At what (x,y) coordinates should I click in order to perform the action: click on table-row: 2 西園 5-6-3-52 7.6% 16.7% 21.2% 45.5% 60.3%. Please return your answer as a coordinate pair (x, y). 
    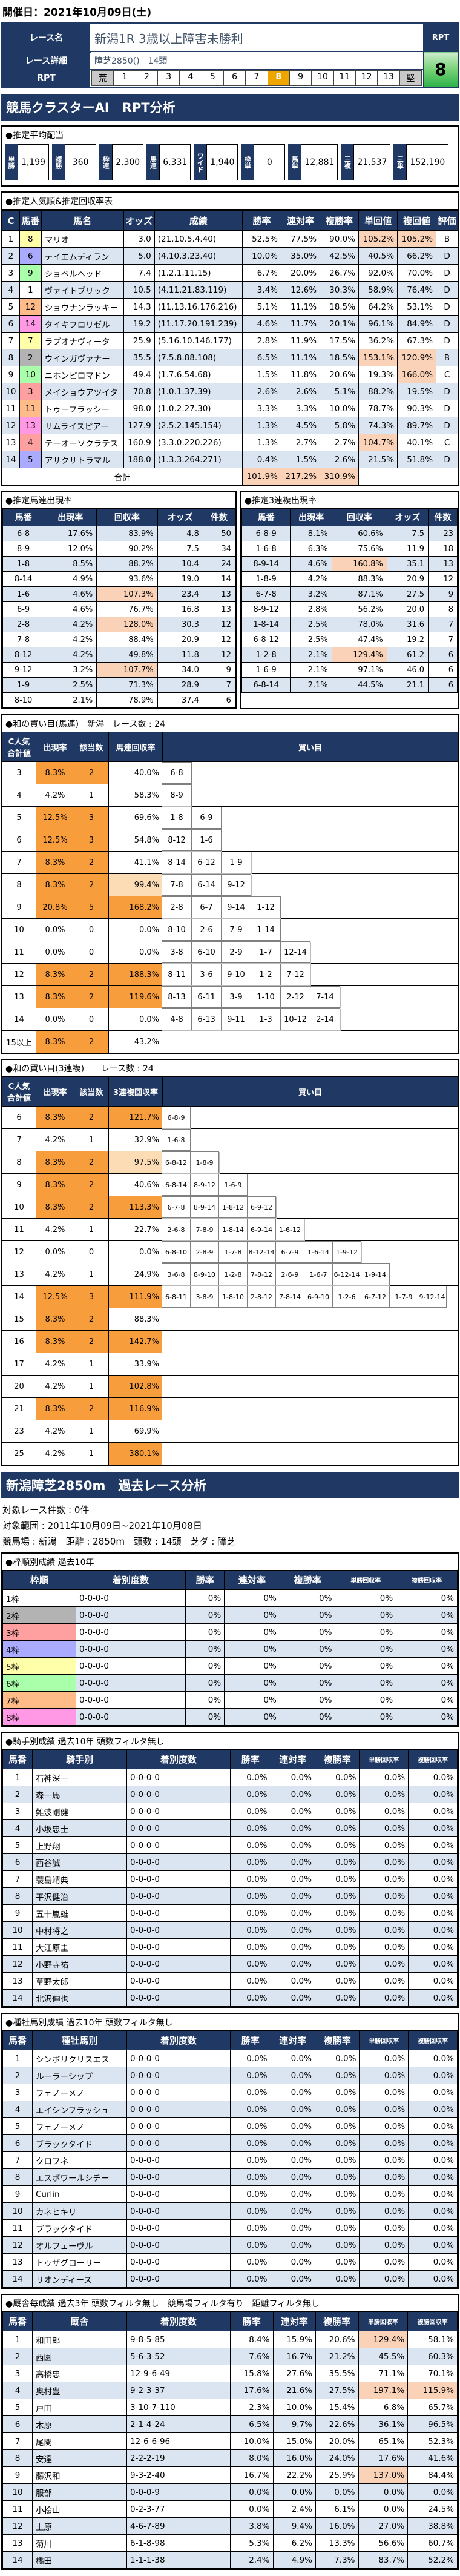
    Looking at the image, I should click on (230, 2356).